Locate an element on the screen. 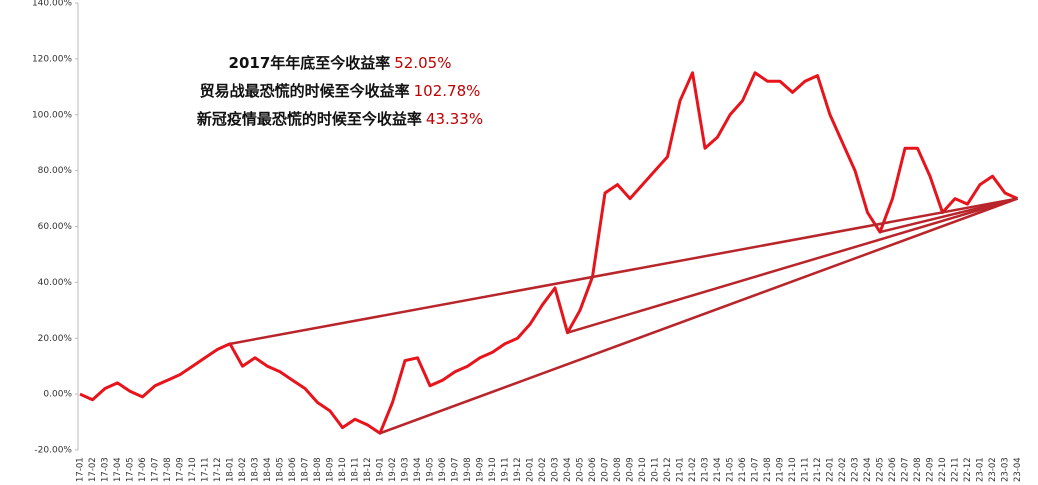 This screenshot has height=485, width=1038. x-tick-label: 22-06 is located at coordinates (893, 469).